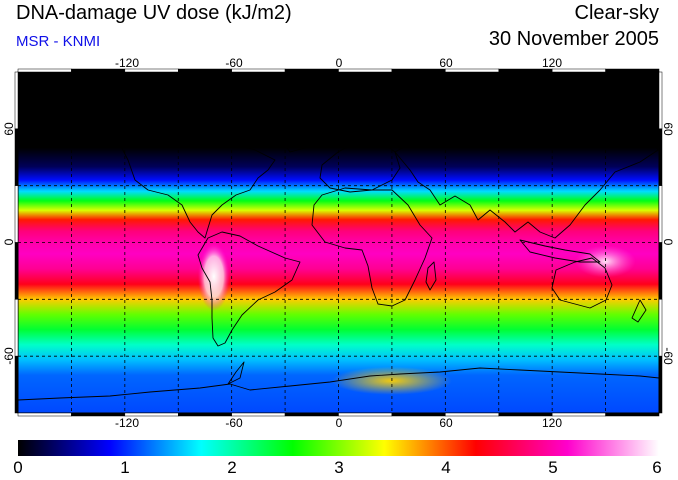 The height and width of the screenshot is (480, 678). I want to click on colorbar-label: 2, so click(232, 467).